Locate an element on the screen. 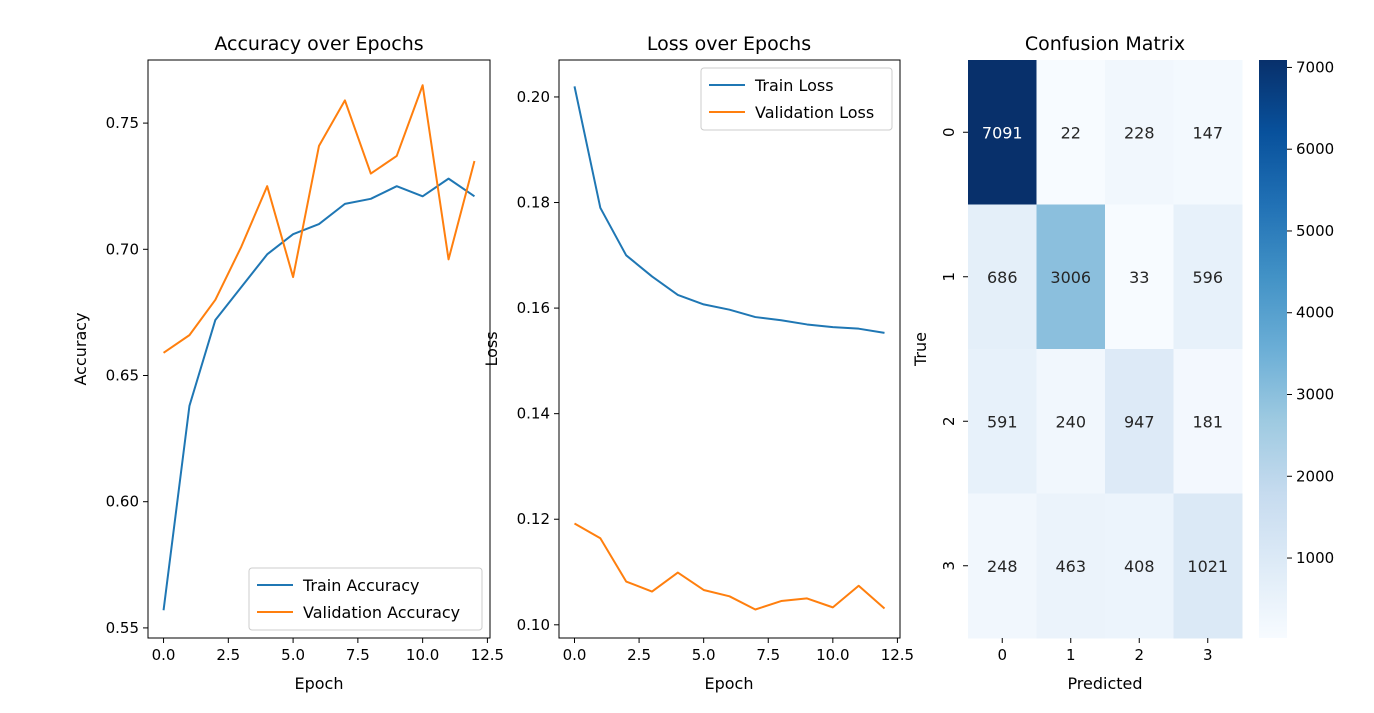 The image size is (1374, 713). accuracy-x-tick-label: 5.0 is located at coordinates (293, 655).